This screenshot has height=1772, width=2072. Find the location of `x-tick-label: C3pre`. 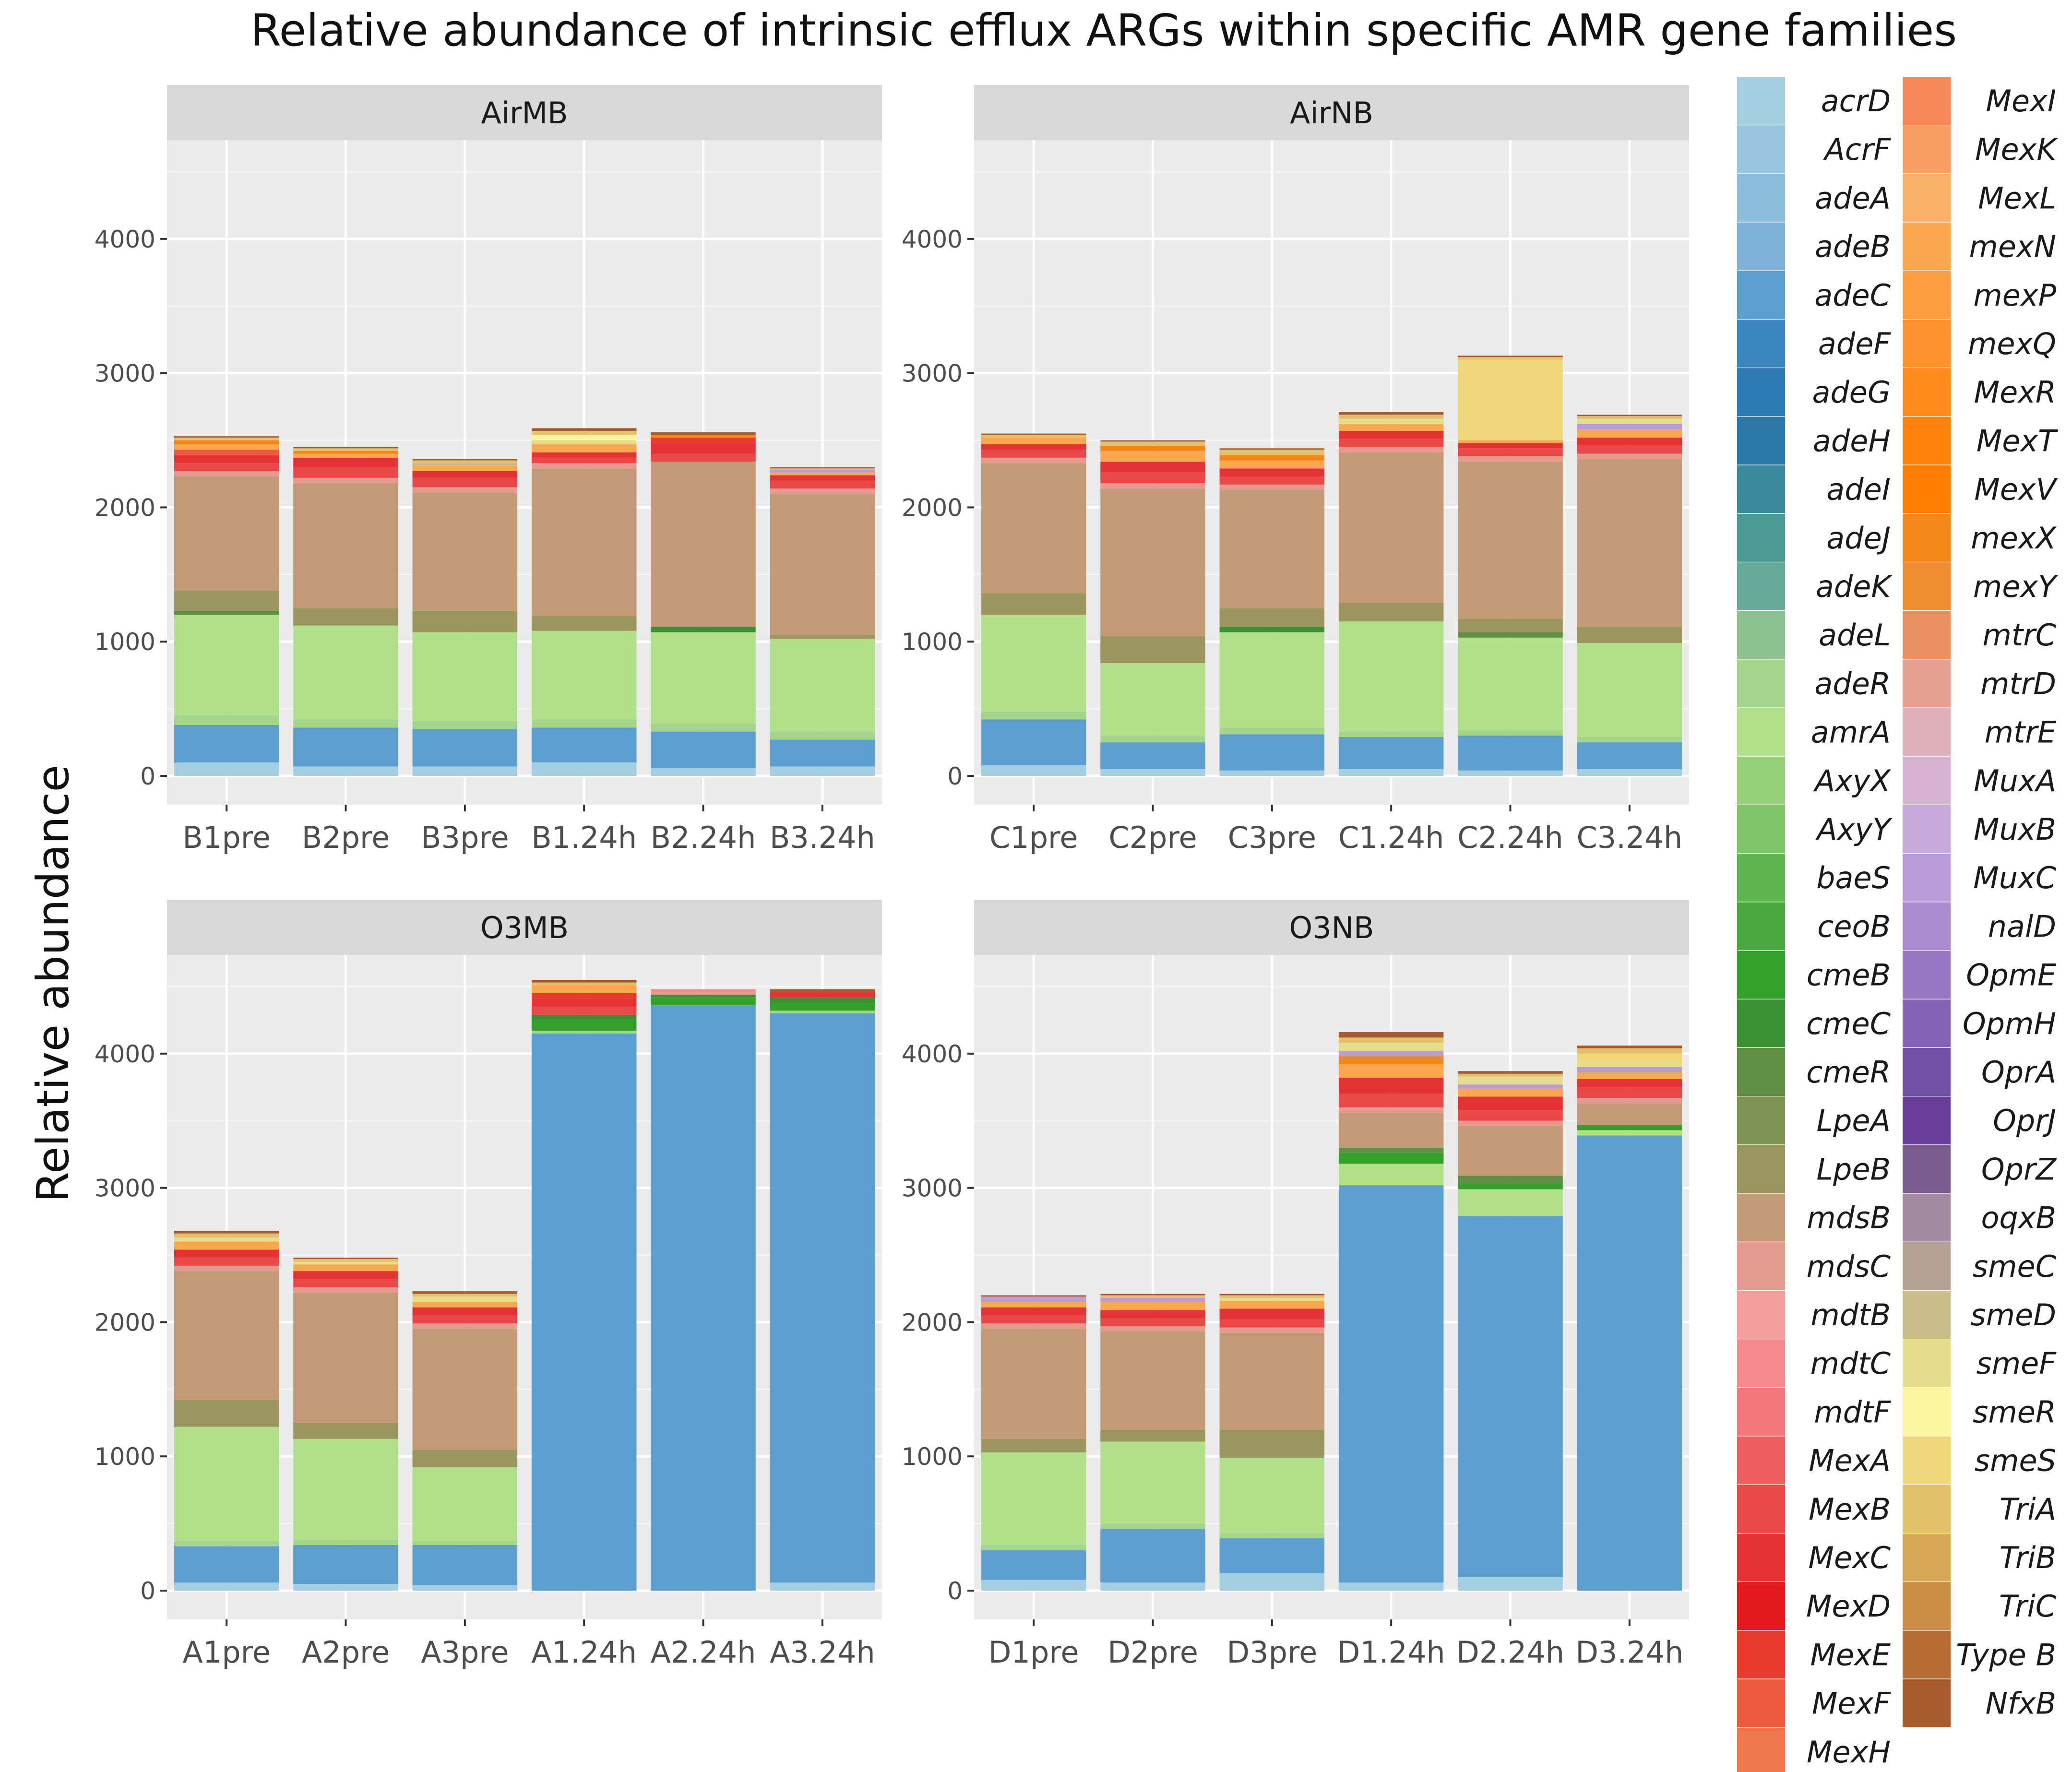

x-tick-label: C3pre is located at coordinates (1272, 837).